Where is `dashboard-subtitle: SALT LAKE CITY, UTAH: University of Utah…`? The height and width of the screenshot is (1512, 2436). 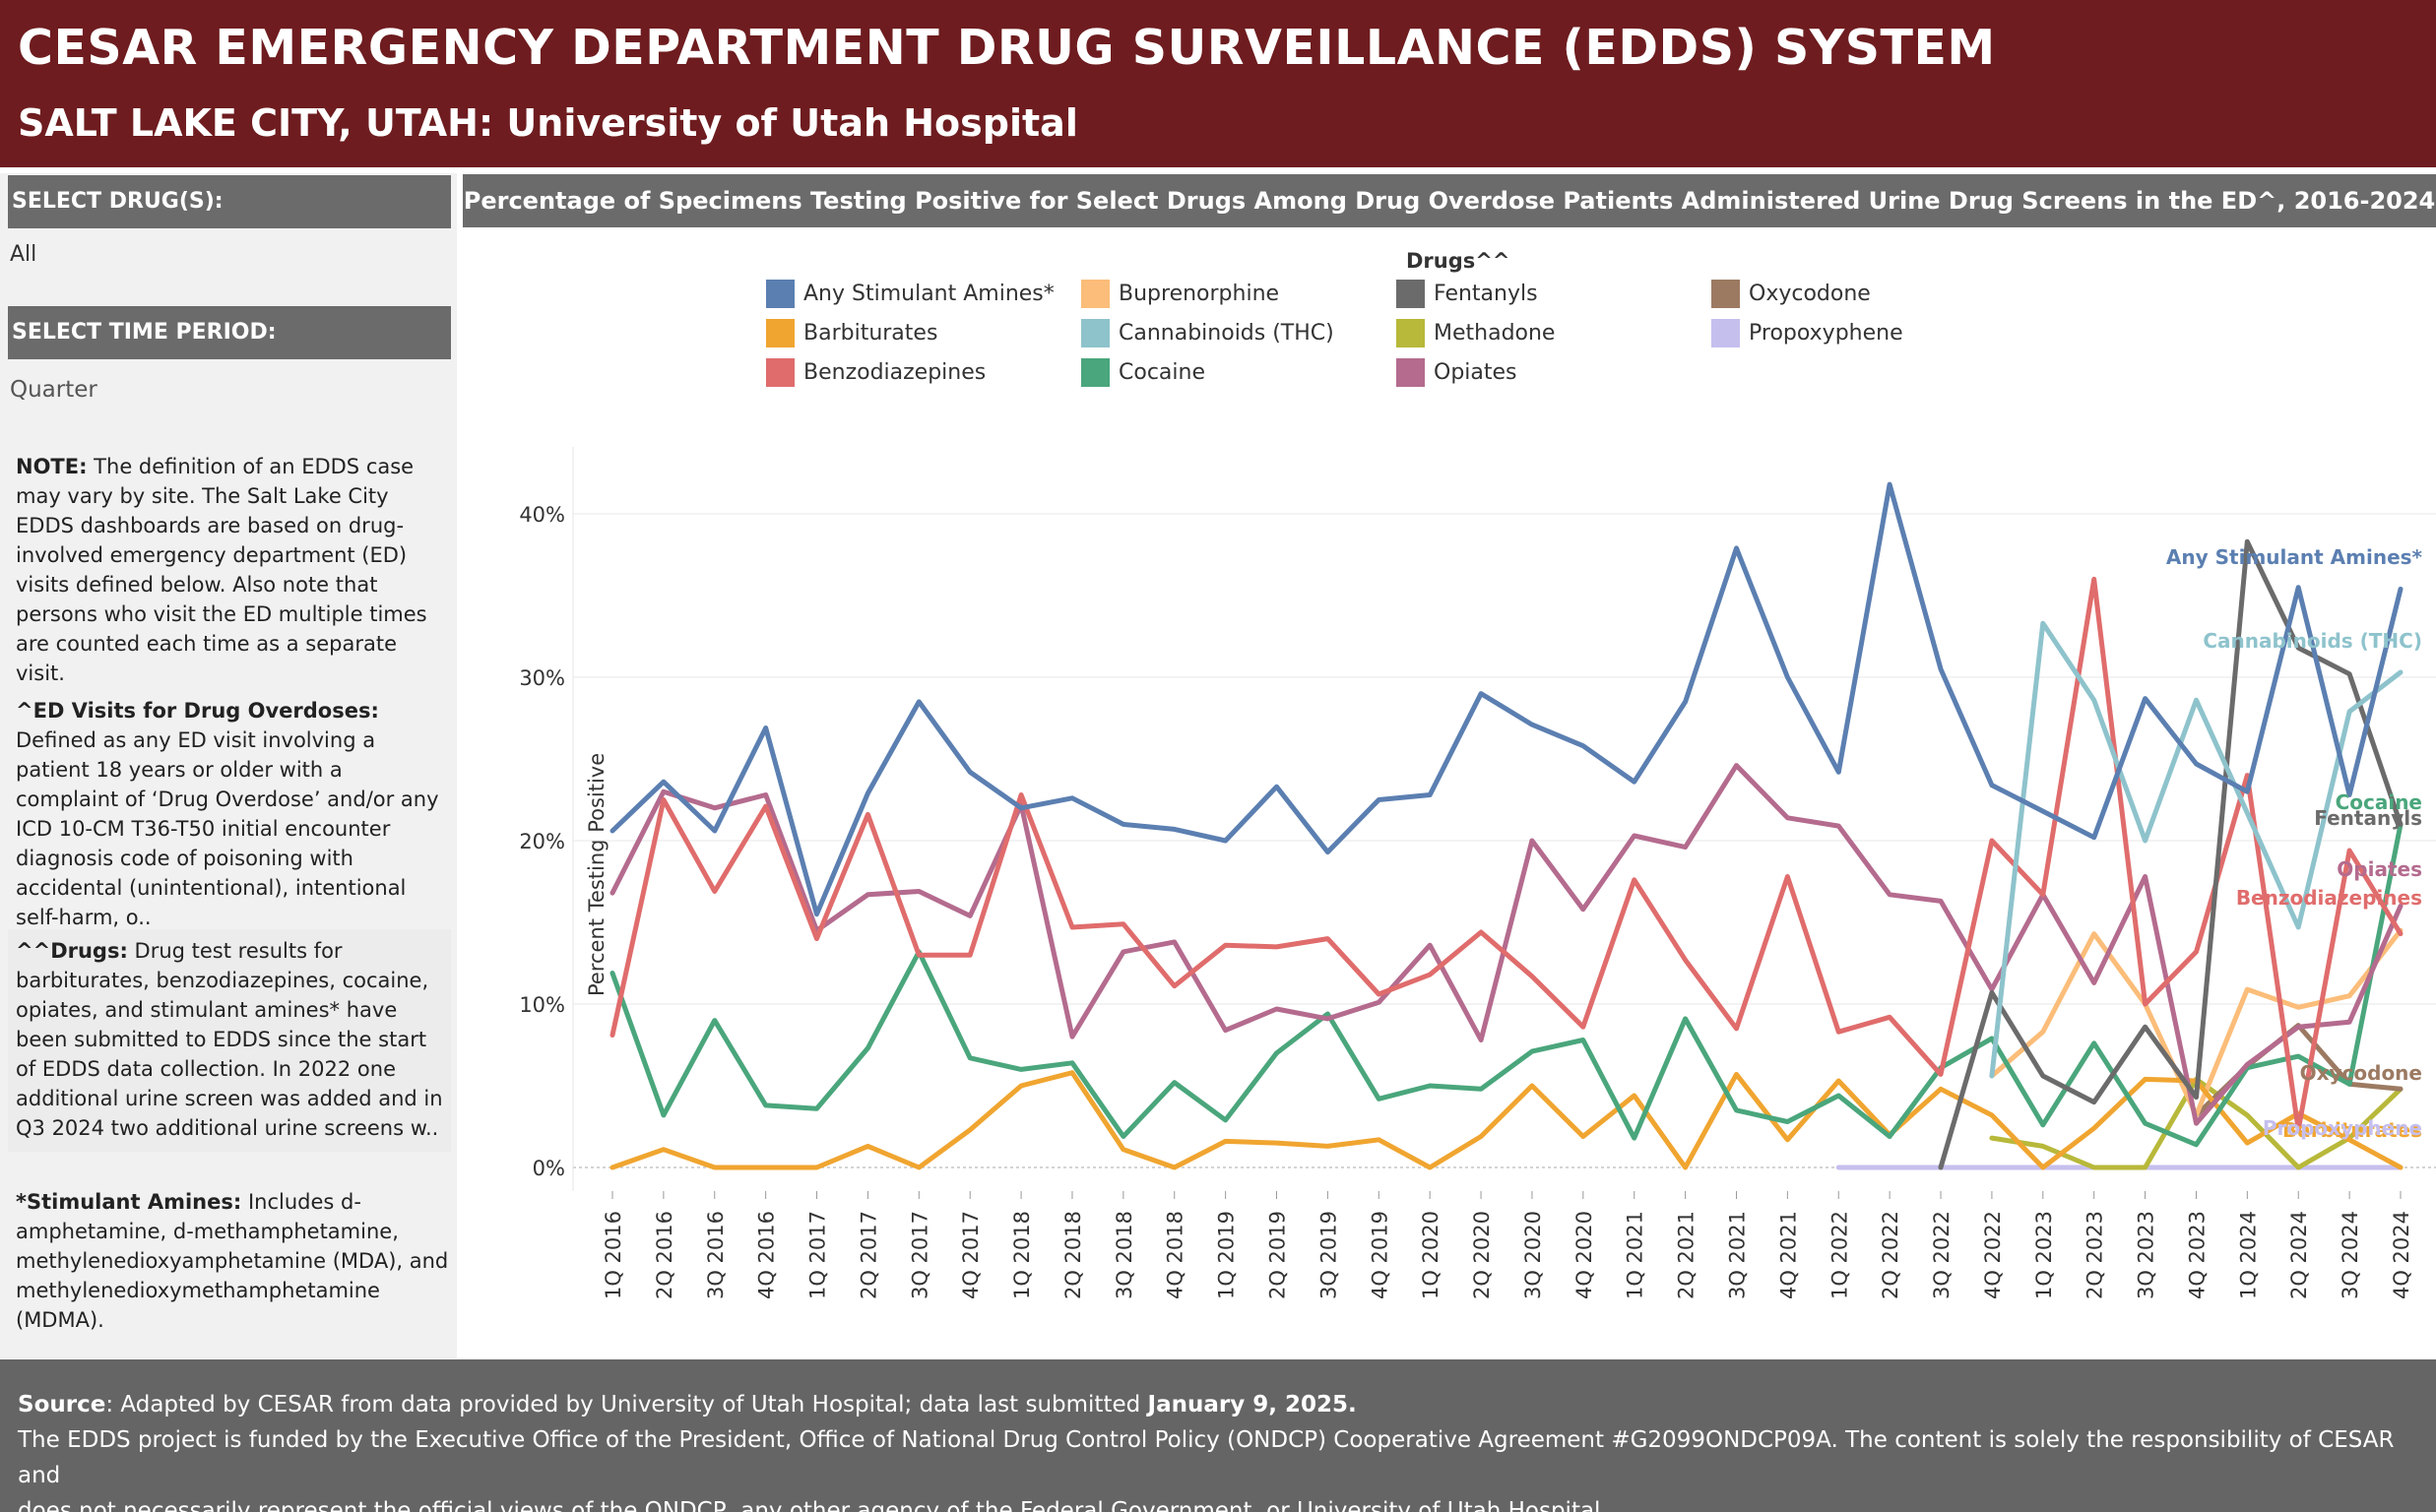
dashboard-subtitle: SALT LAKE CITY, UTAH: University of Utah… is located at coordinates (548, 123).